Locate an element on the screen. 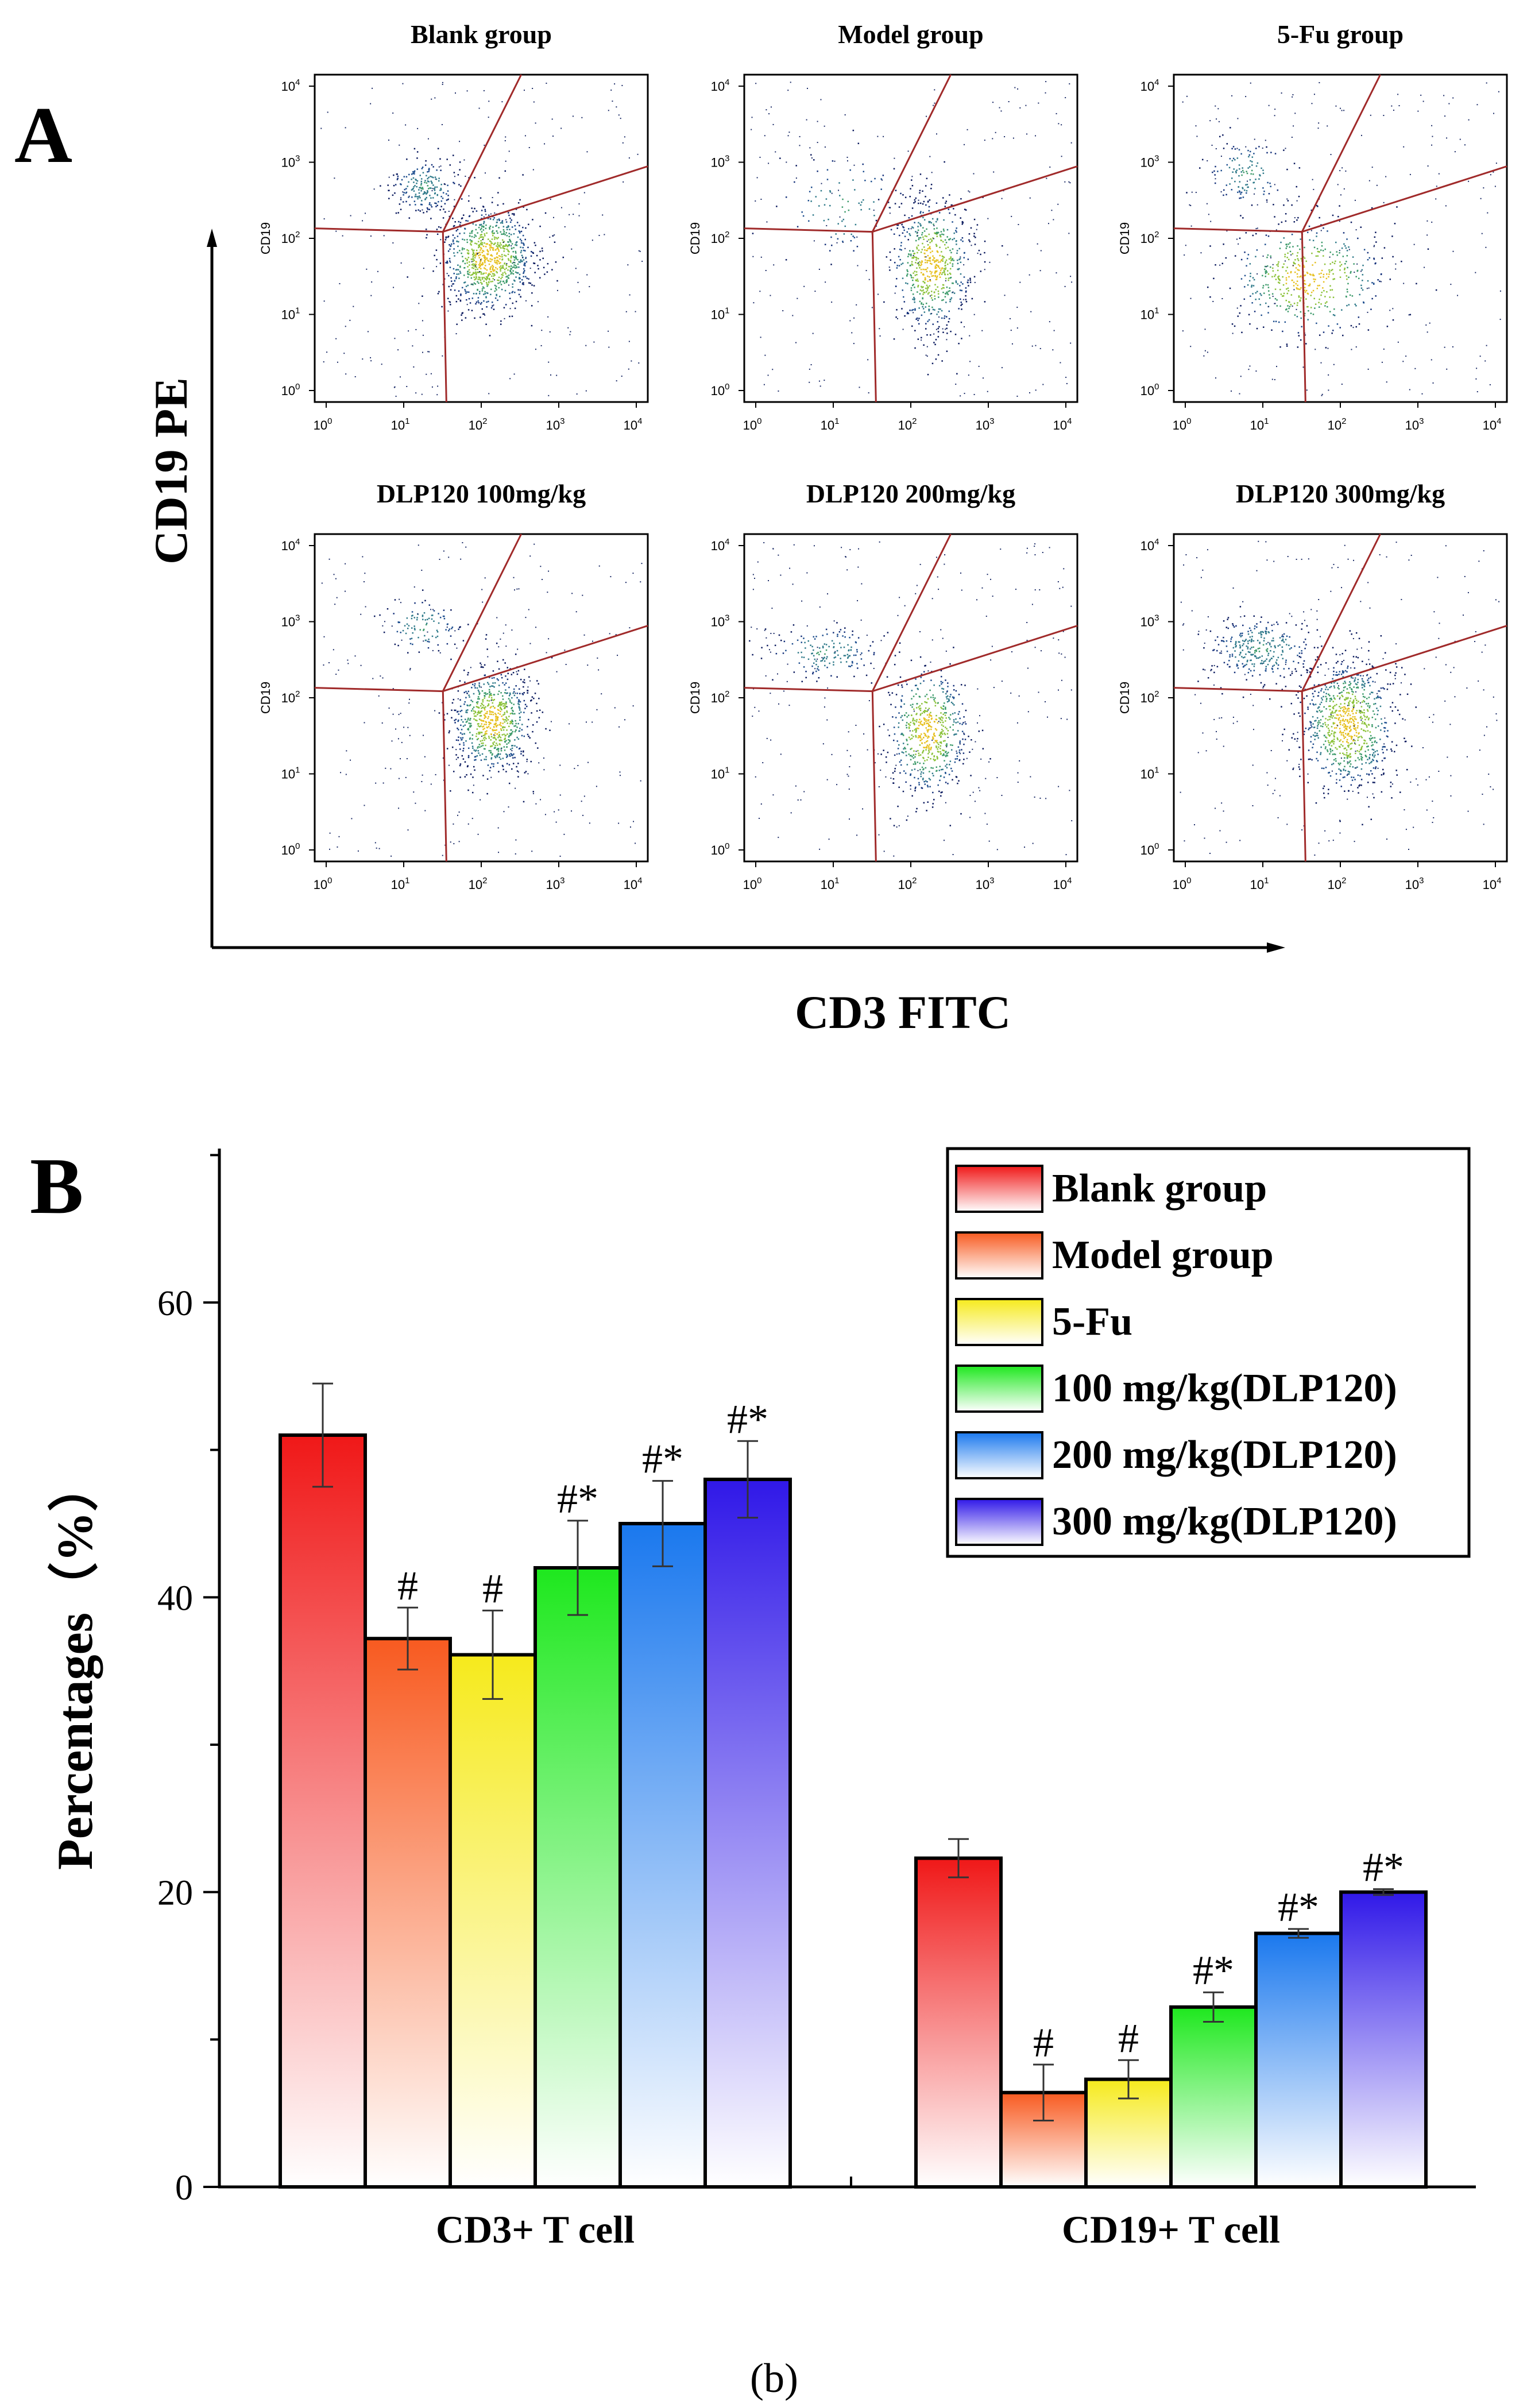 Image resolution: width=1531 pixels, height=2408 pixels. y-tick-label: 40 is located at coordinates (175, 1598).